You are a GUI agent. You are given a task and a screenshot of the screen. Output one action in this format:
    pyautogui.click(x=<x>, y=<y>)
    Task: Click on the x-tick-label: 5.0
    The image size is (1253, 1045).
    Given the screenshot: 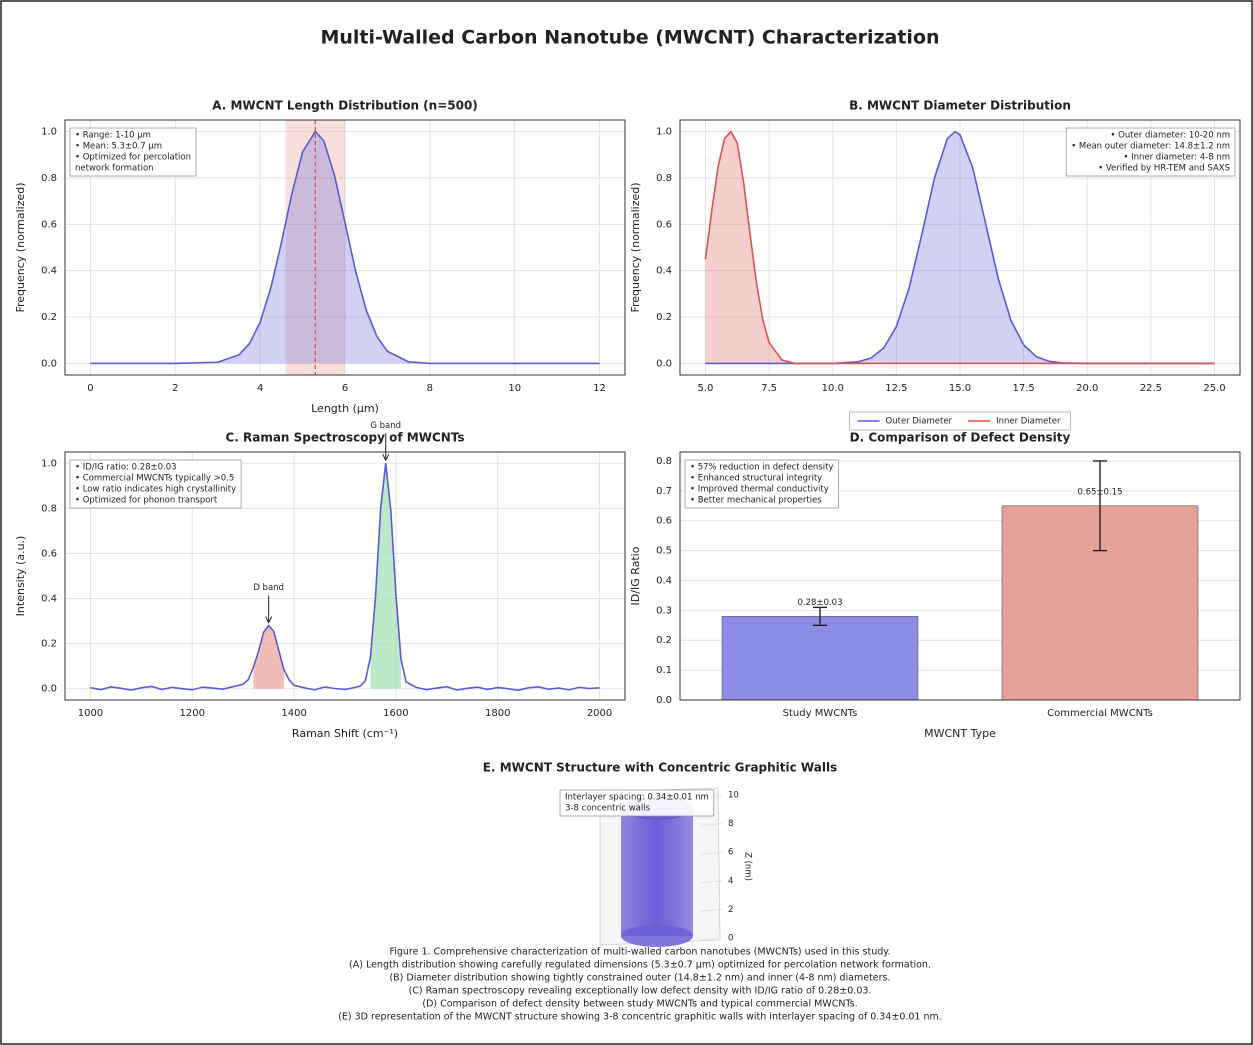 What is the action you would take?
    pyautogui.click(x=706, y=388)
    